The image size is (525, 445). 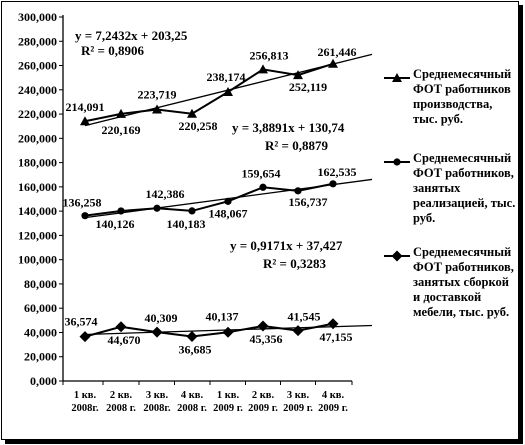 I want to click on legend-label: занятых сборкой, so click(x=461, y=282).